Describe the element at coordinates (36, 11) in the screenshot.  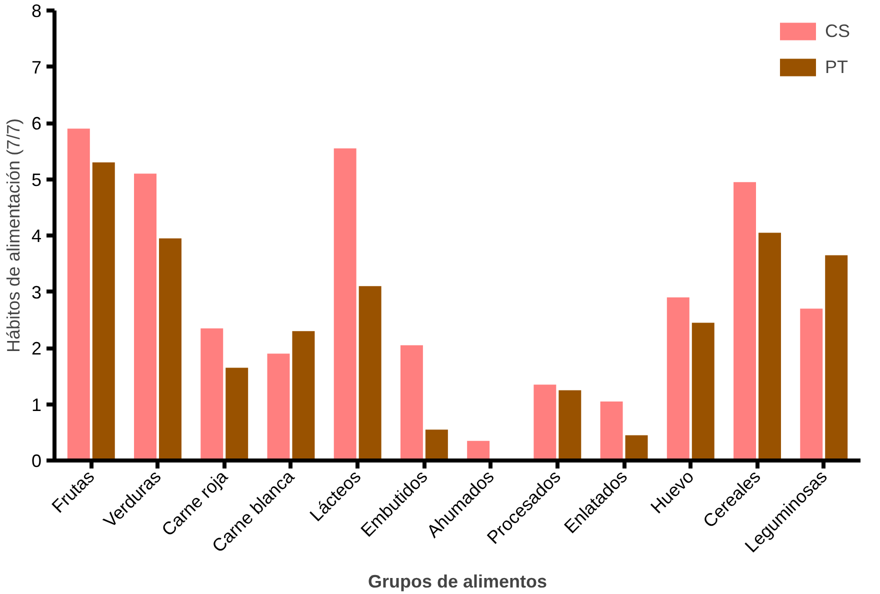
I see `y-tick-label: 8` at that location.